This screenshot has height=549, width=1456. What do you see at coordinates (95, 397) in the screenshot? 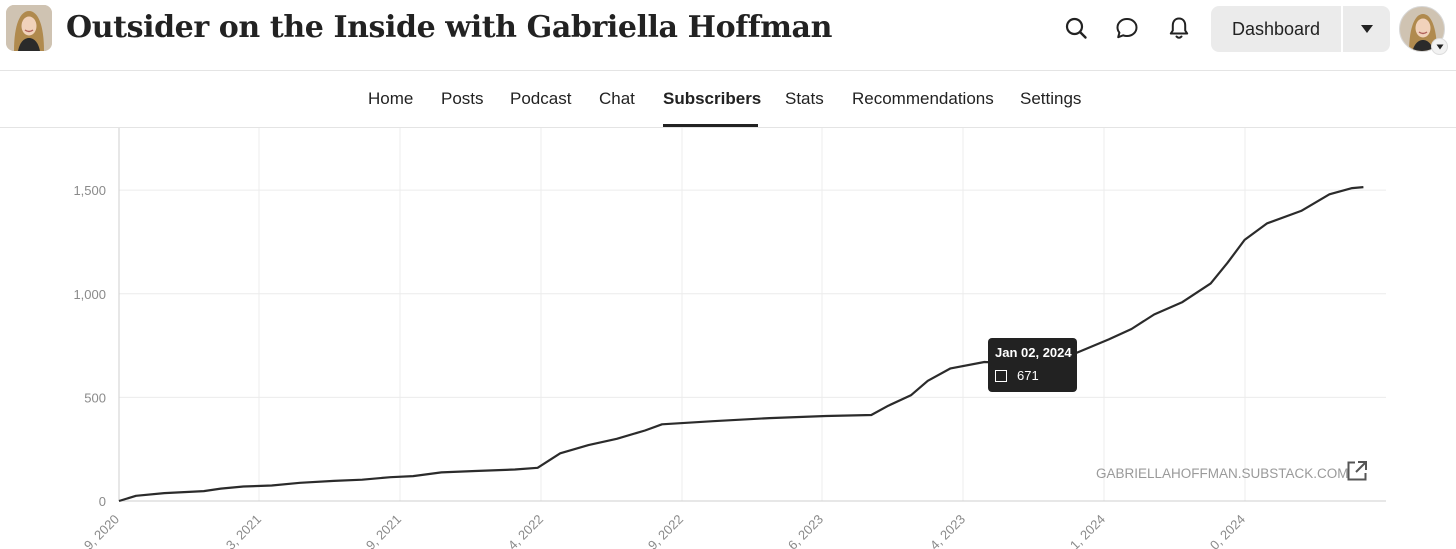
I see `y-tick-label: 500` at bounding box center [95, 397].